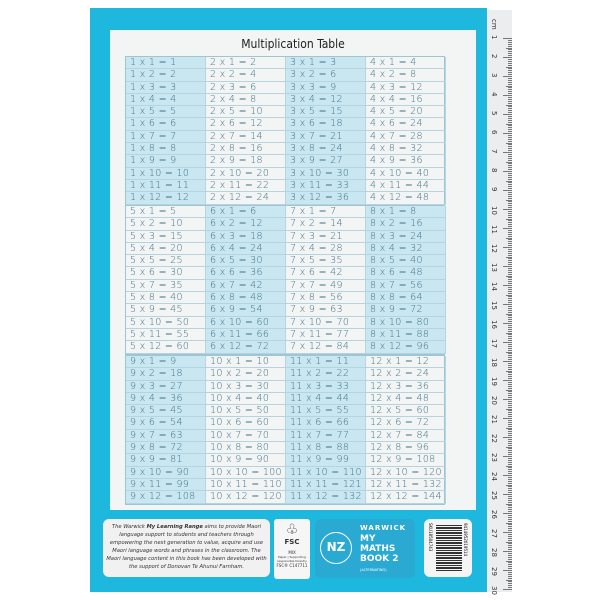 This screenshot has width=600, height=600. I want to click on table-cell: 8 x 7 = 56, so click(406, 286).